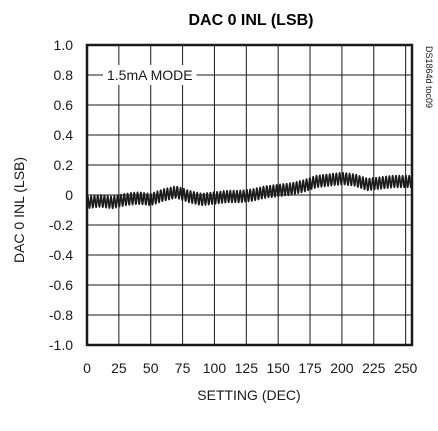 The image size is (438, 431). I want to click on y-tick-label: -0.8, so click(61, 315).